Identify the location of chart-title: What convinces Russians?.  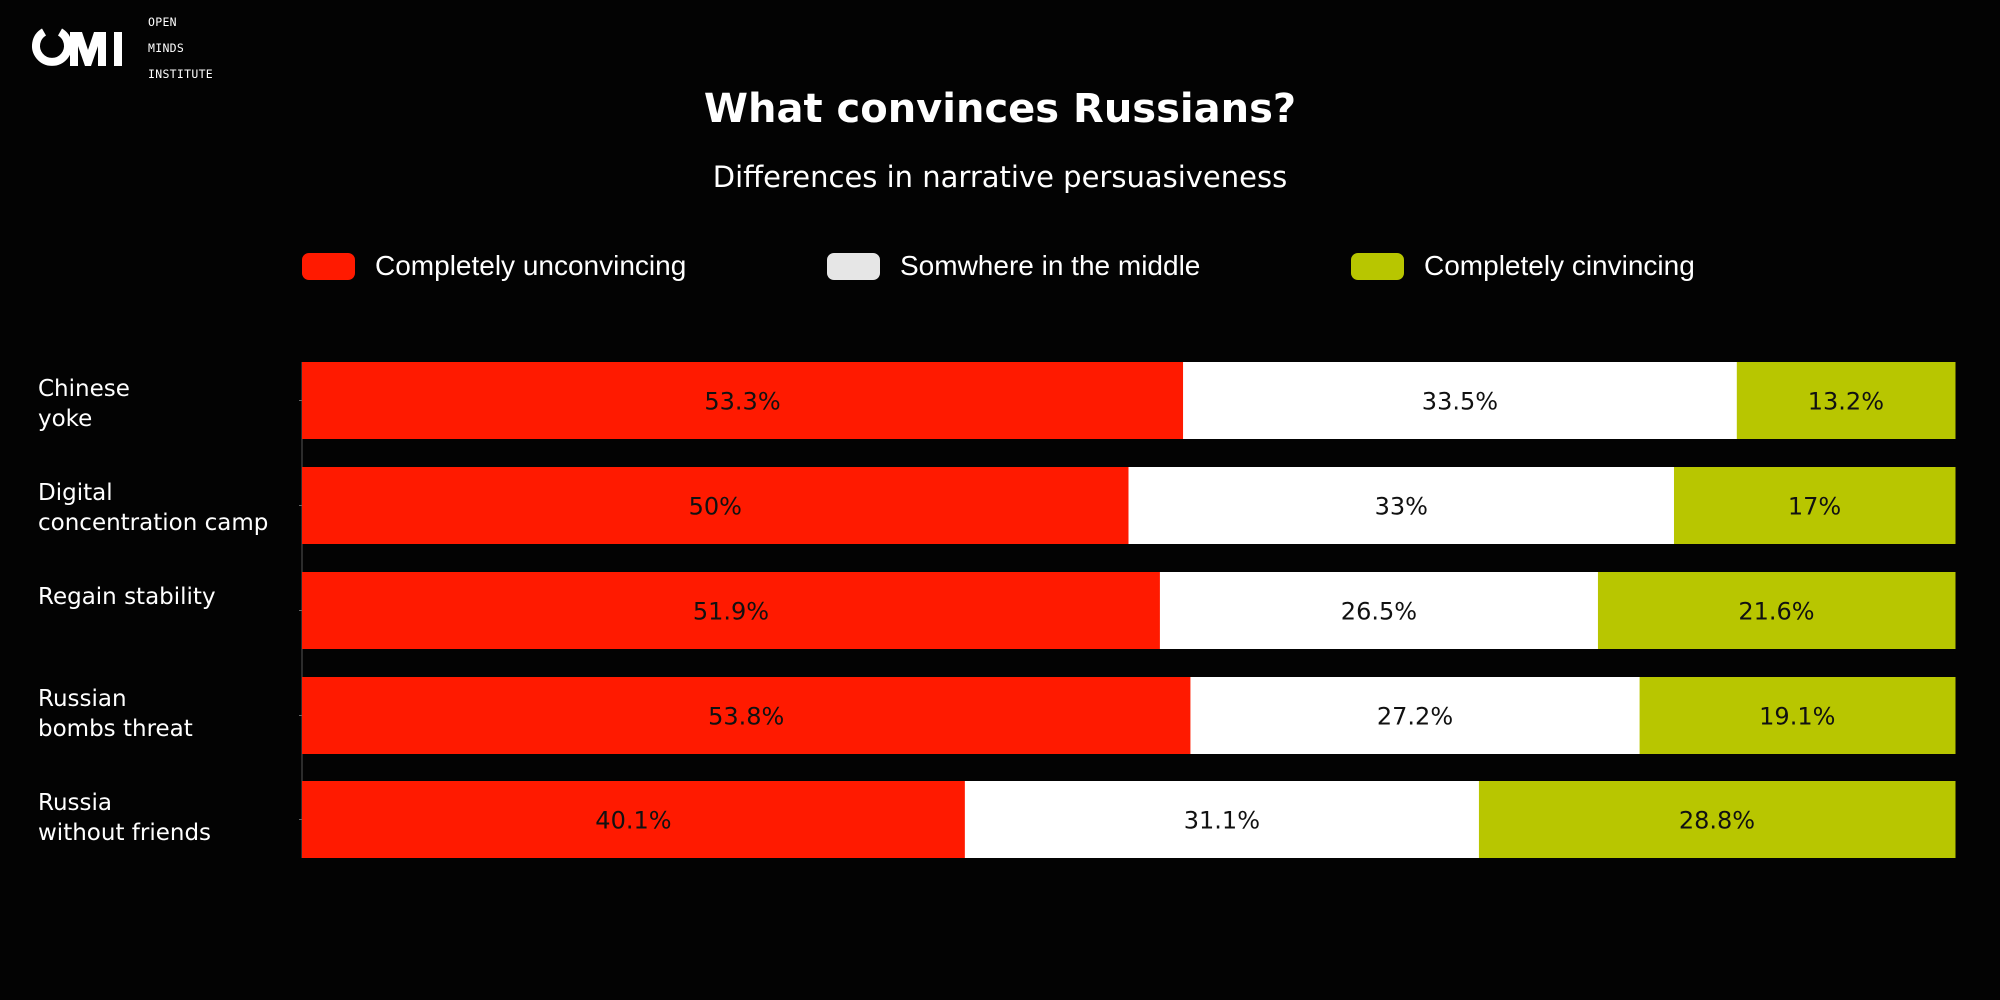
(1000, 109).